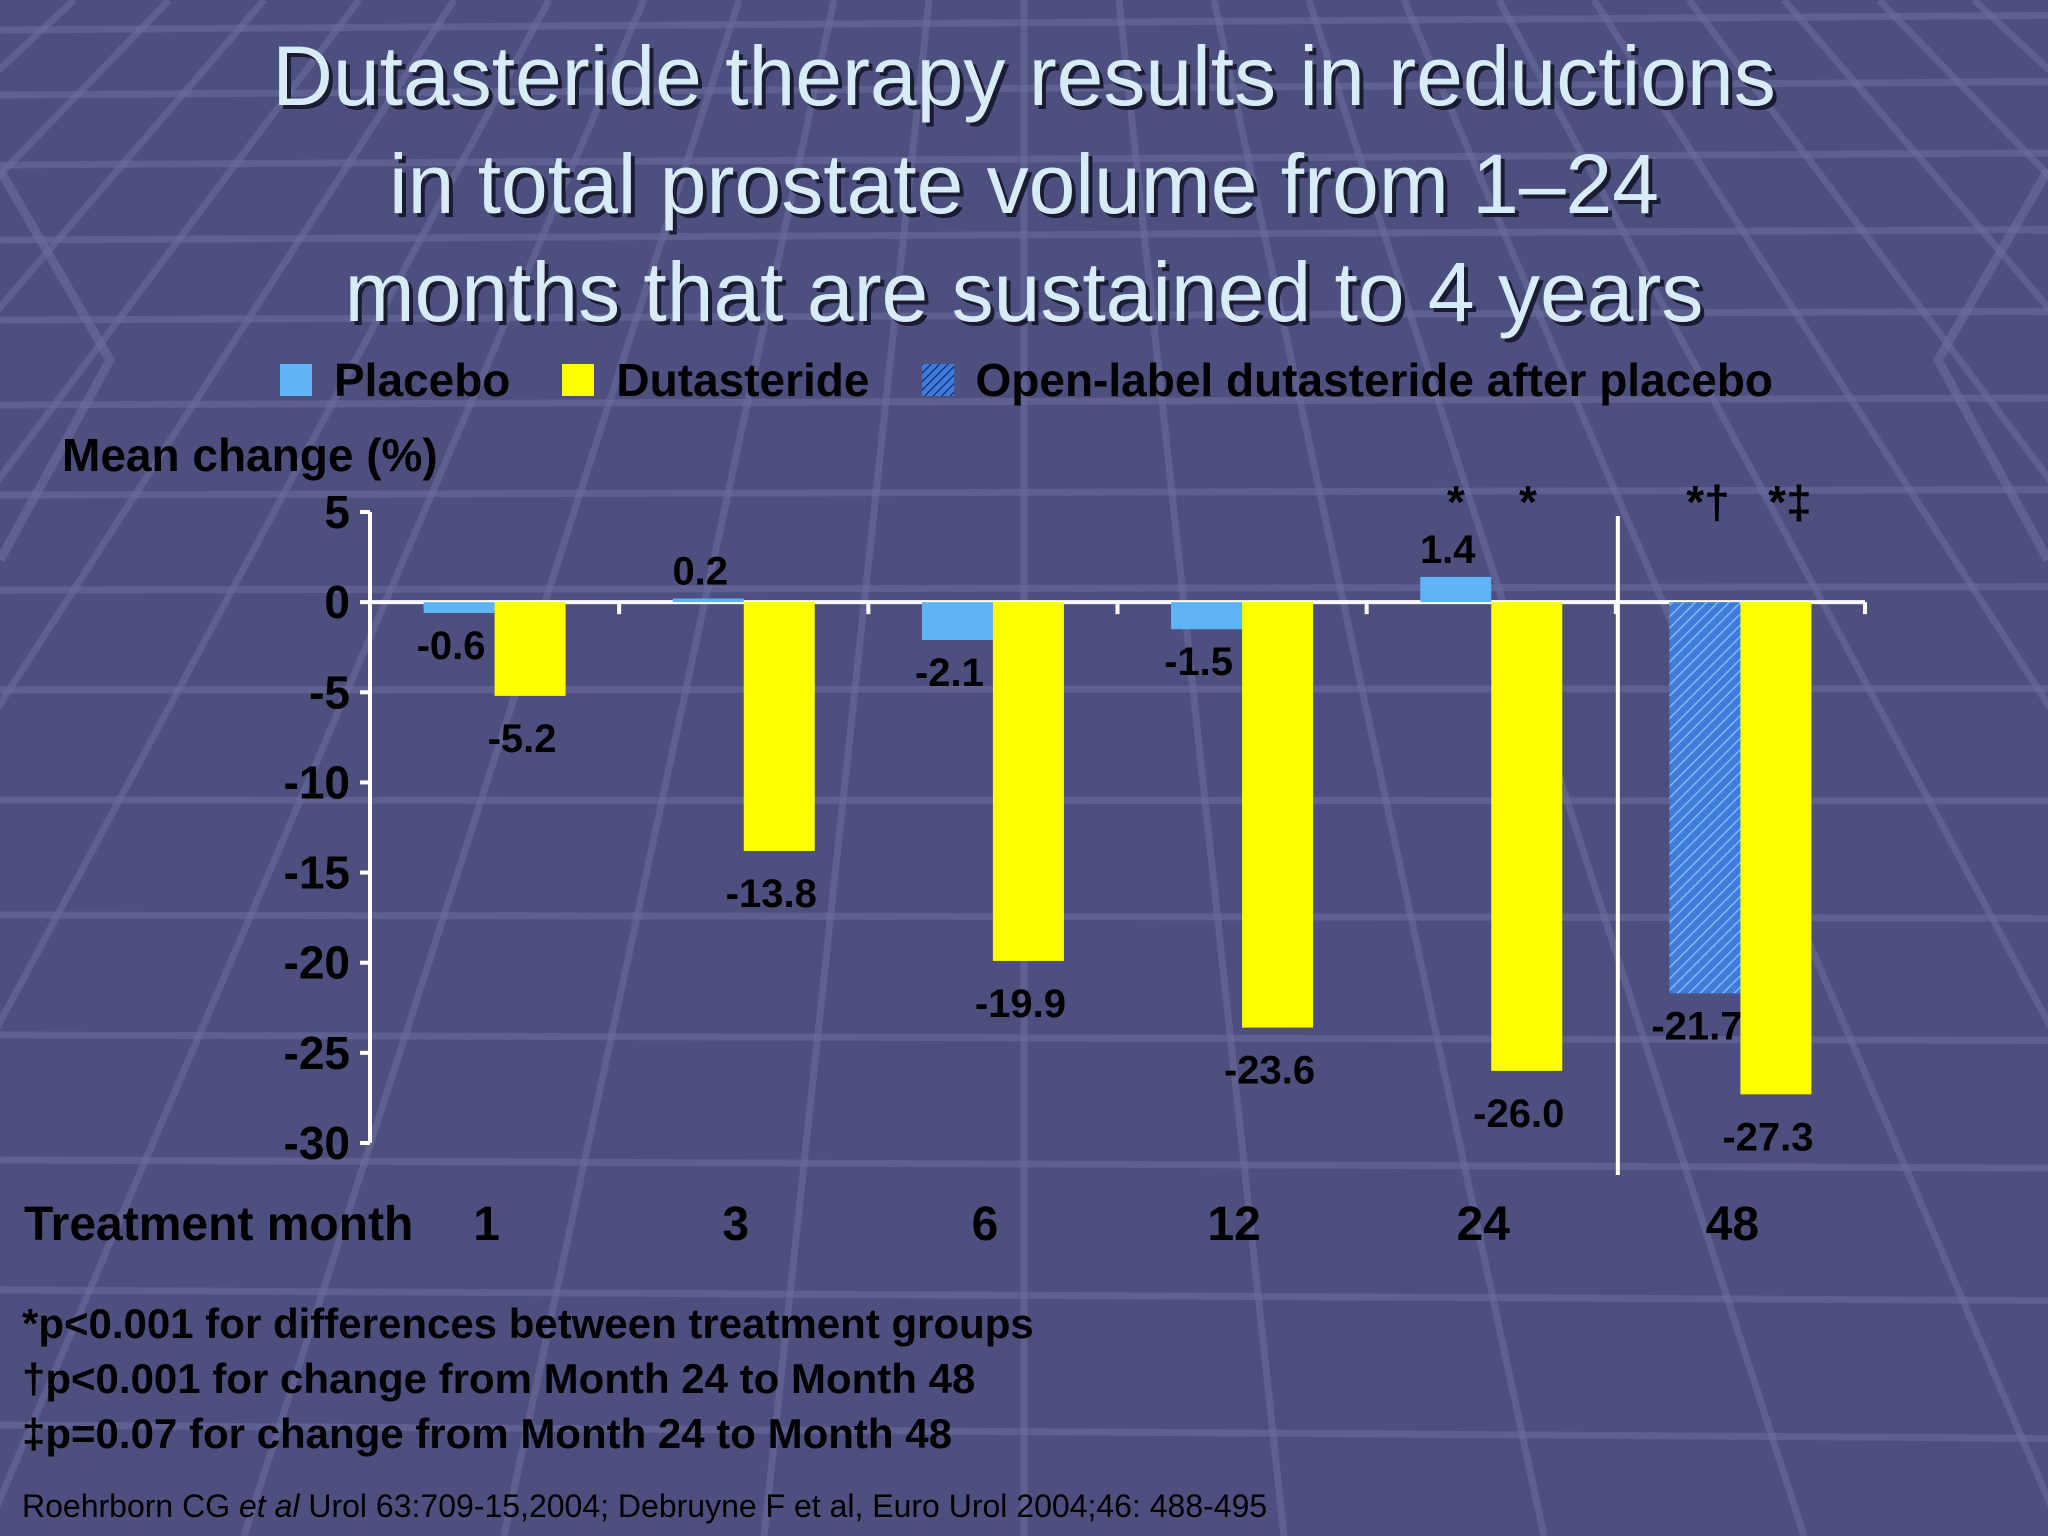  I want to click on legend-label-open-label: Open-label dutasteride after placebo, so click(1374, 380).